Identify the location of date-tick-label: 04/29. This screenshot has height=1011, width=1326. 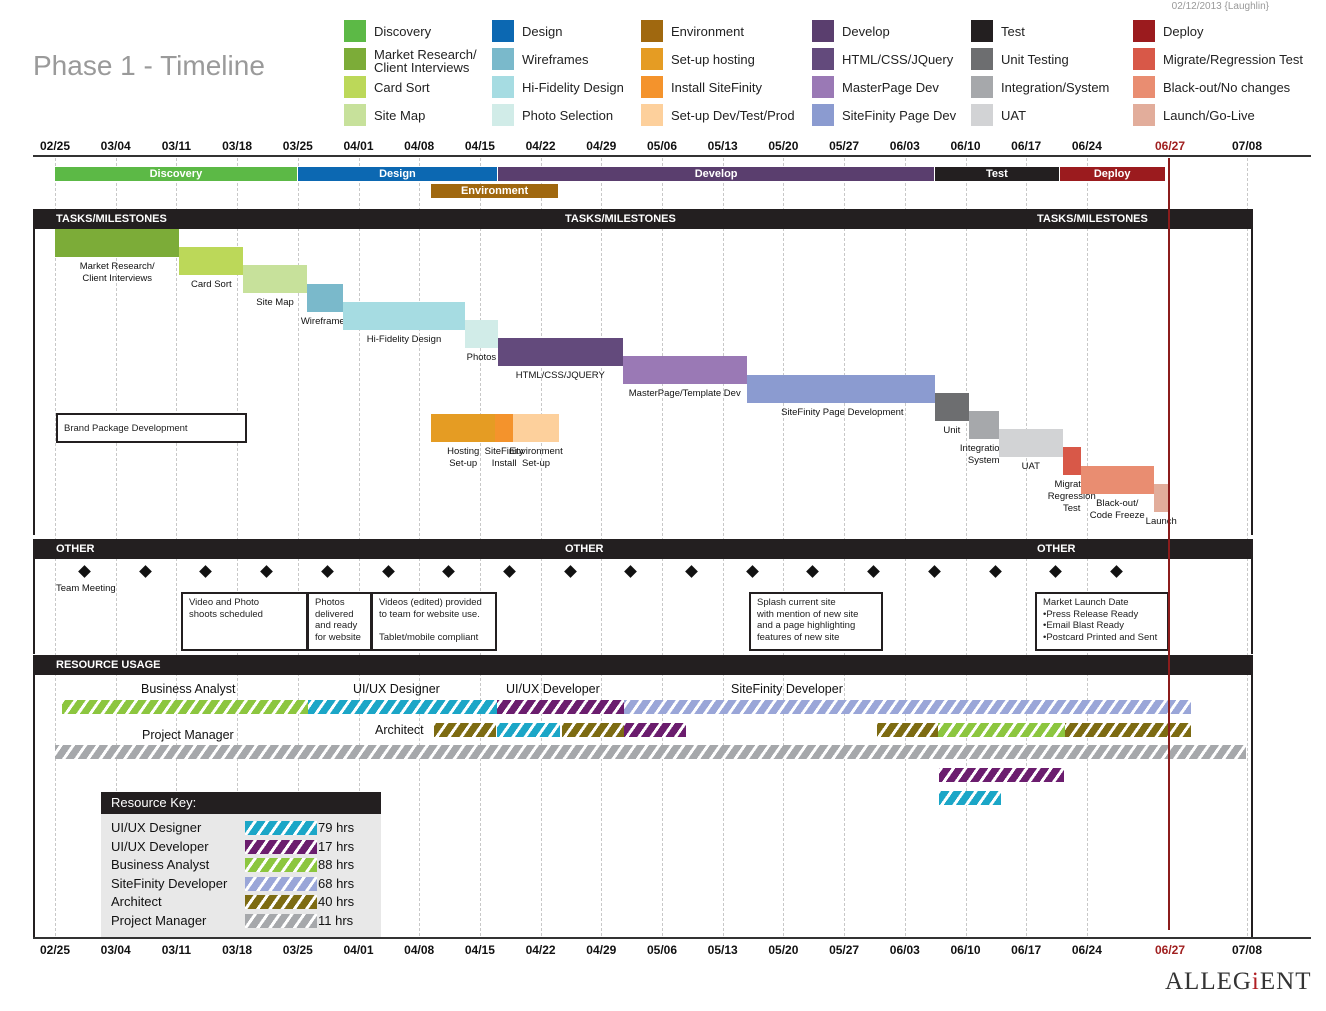
(601, 146).